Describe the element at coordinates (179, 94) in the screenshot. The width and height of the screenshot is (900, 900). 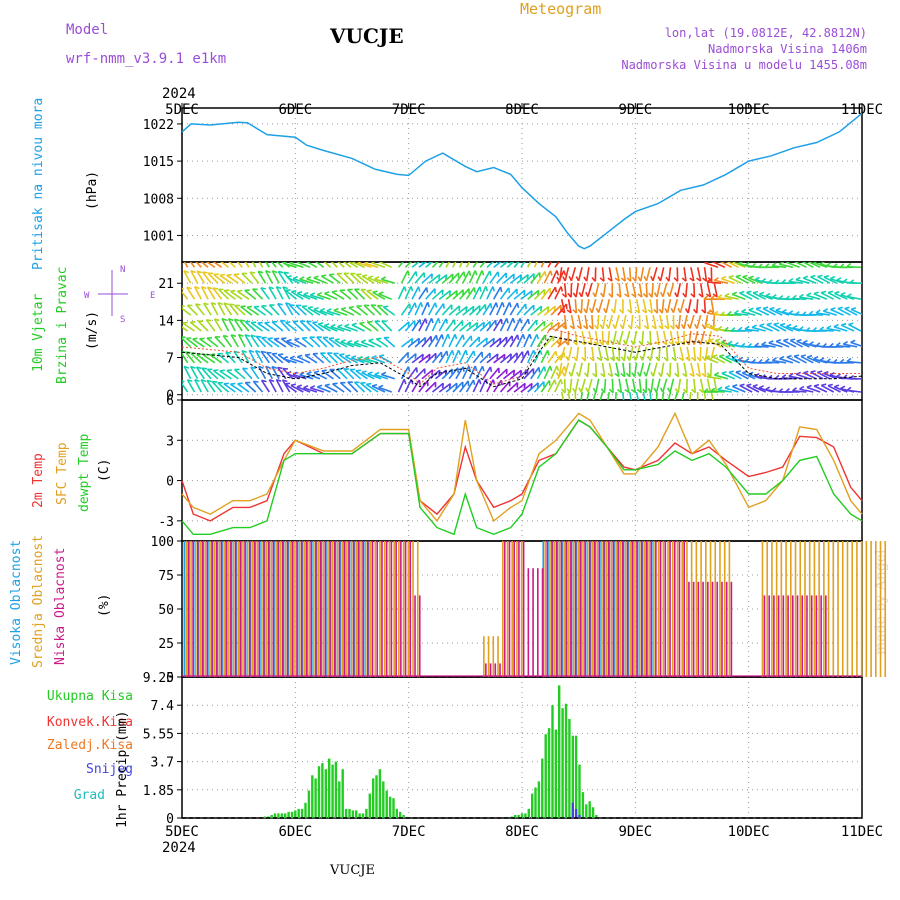
I see `year-top: 2024` at that location.